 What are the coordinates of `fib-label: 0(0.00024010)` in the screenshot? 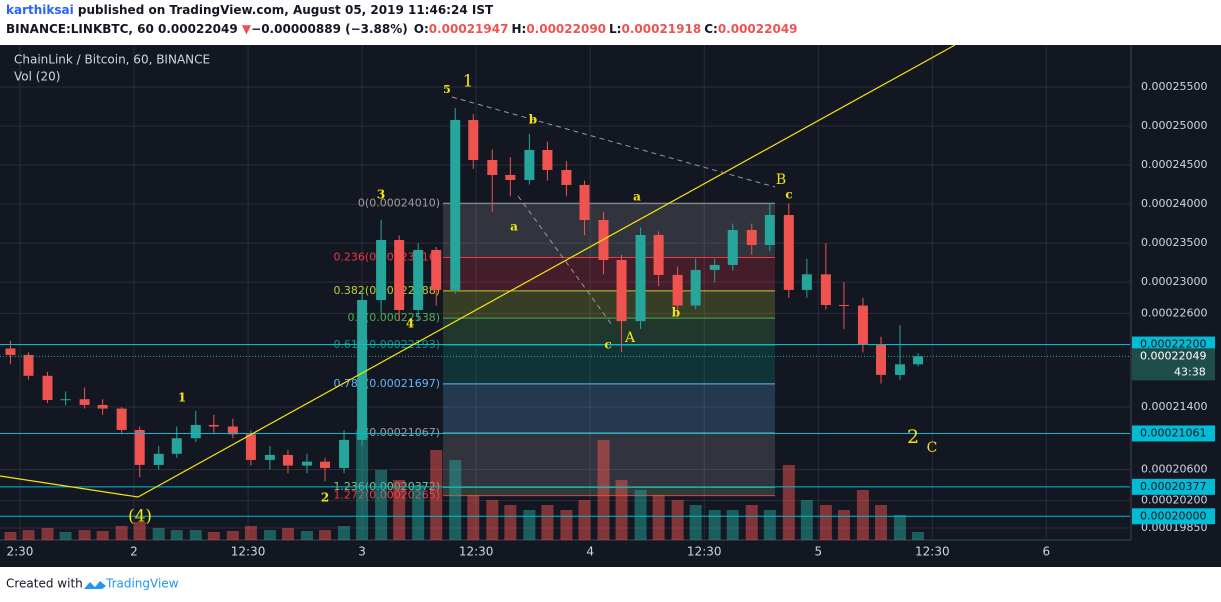 It's located at (399, 202).